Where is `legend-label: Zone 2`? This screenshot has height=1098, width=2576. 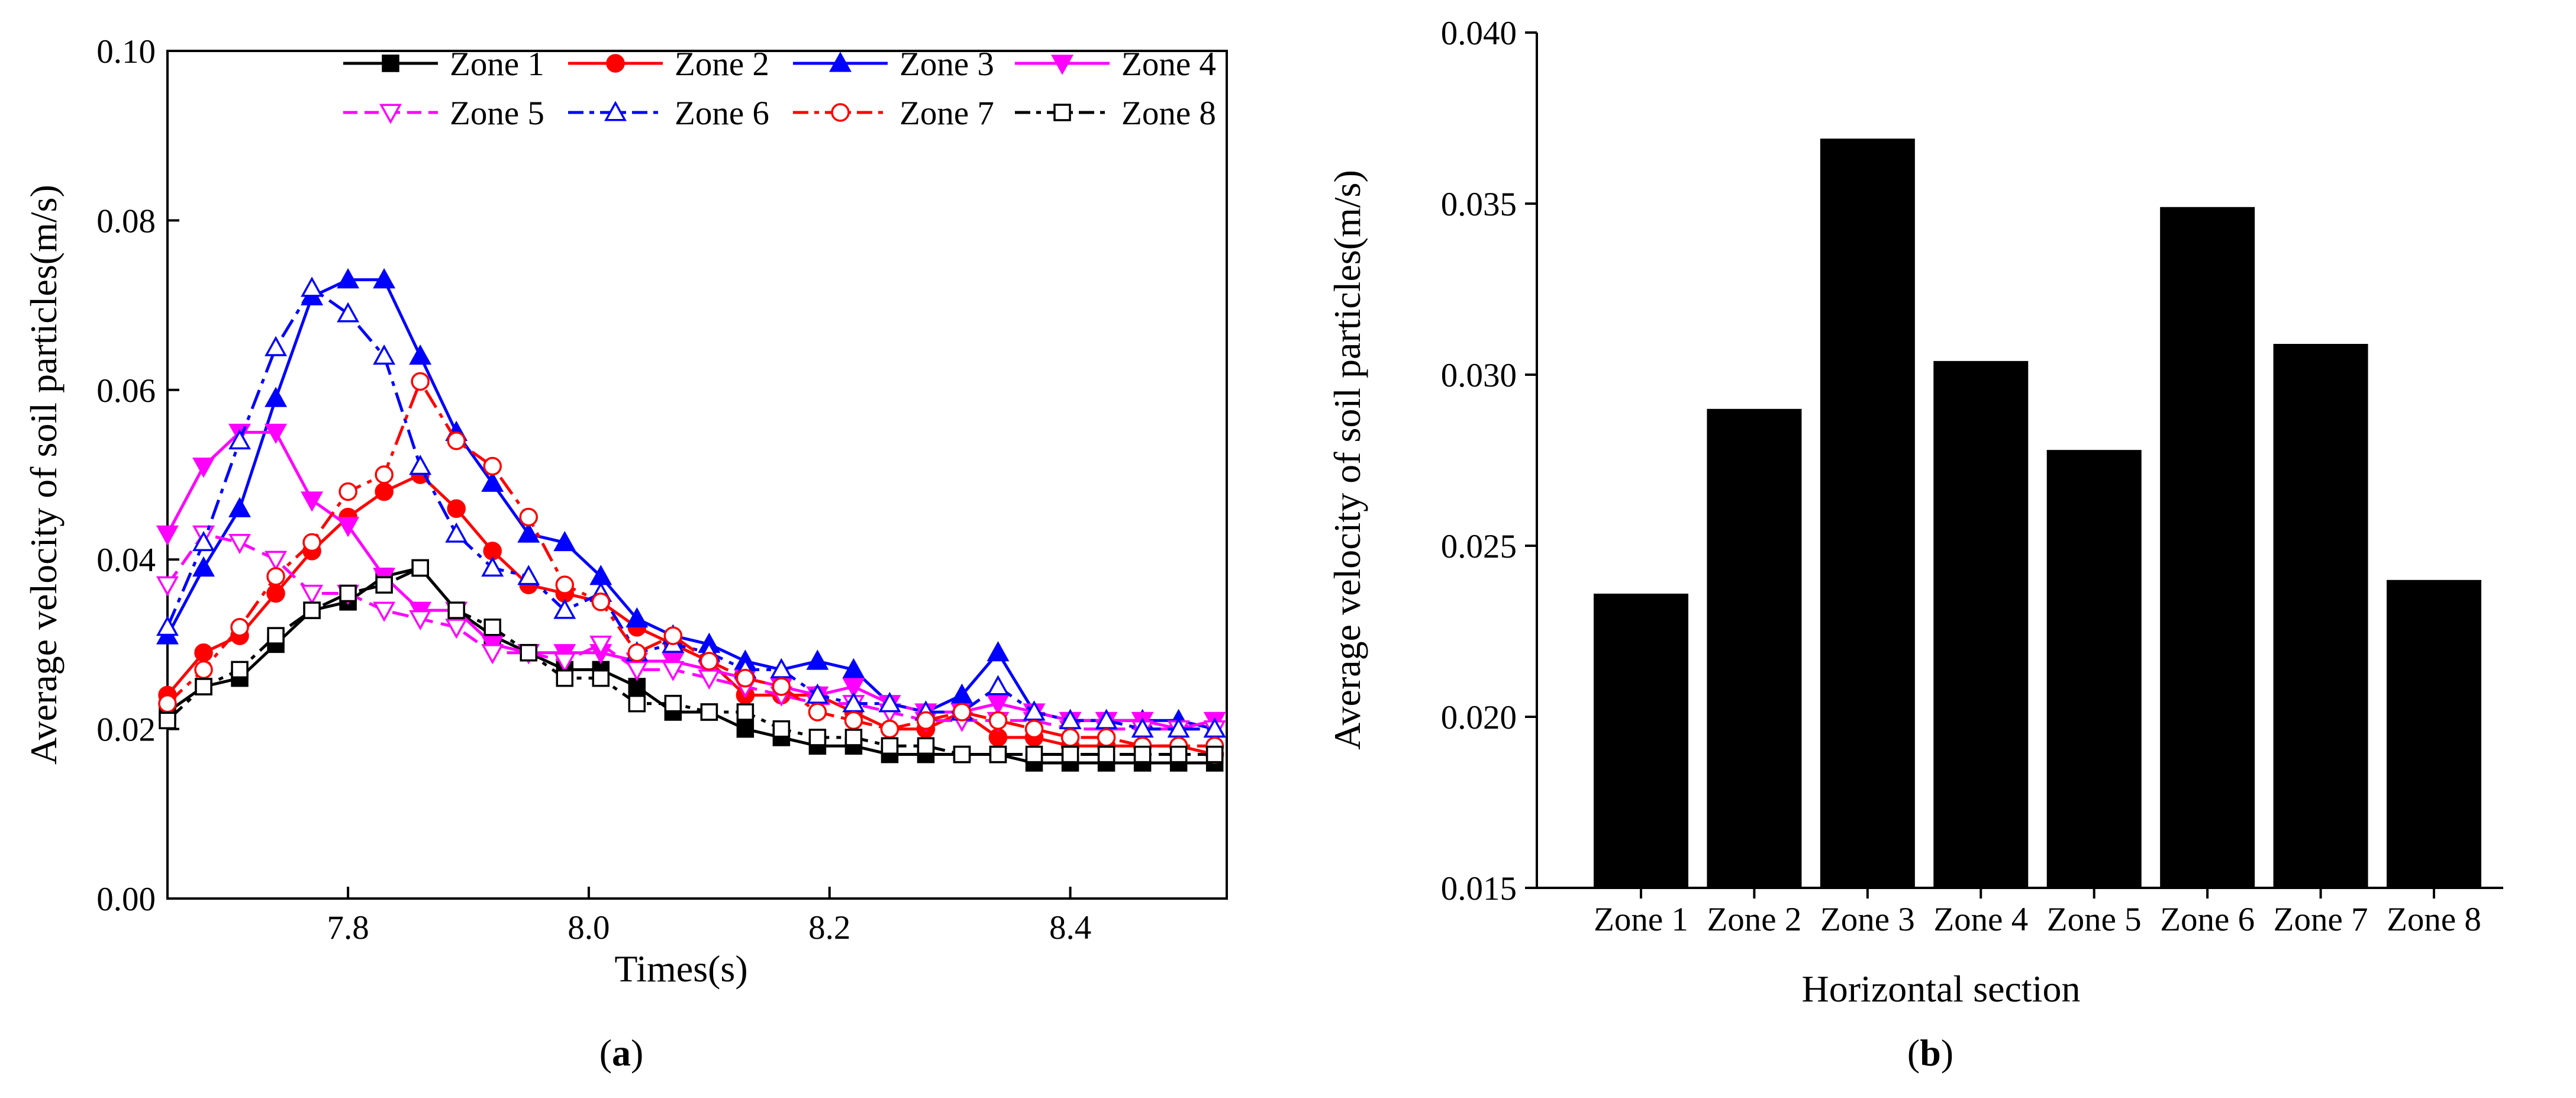 legend-label: Zone 2 is located at coordinates (722, 64).